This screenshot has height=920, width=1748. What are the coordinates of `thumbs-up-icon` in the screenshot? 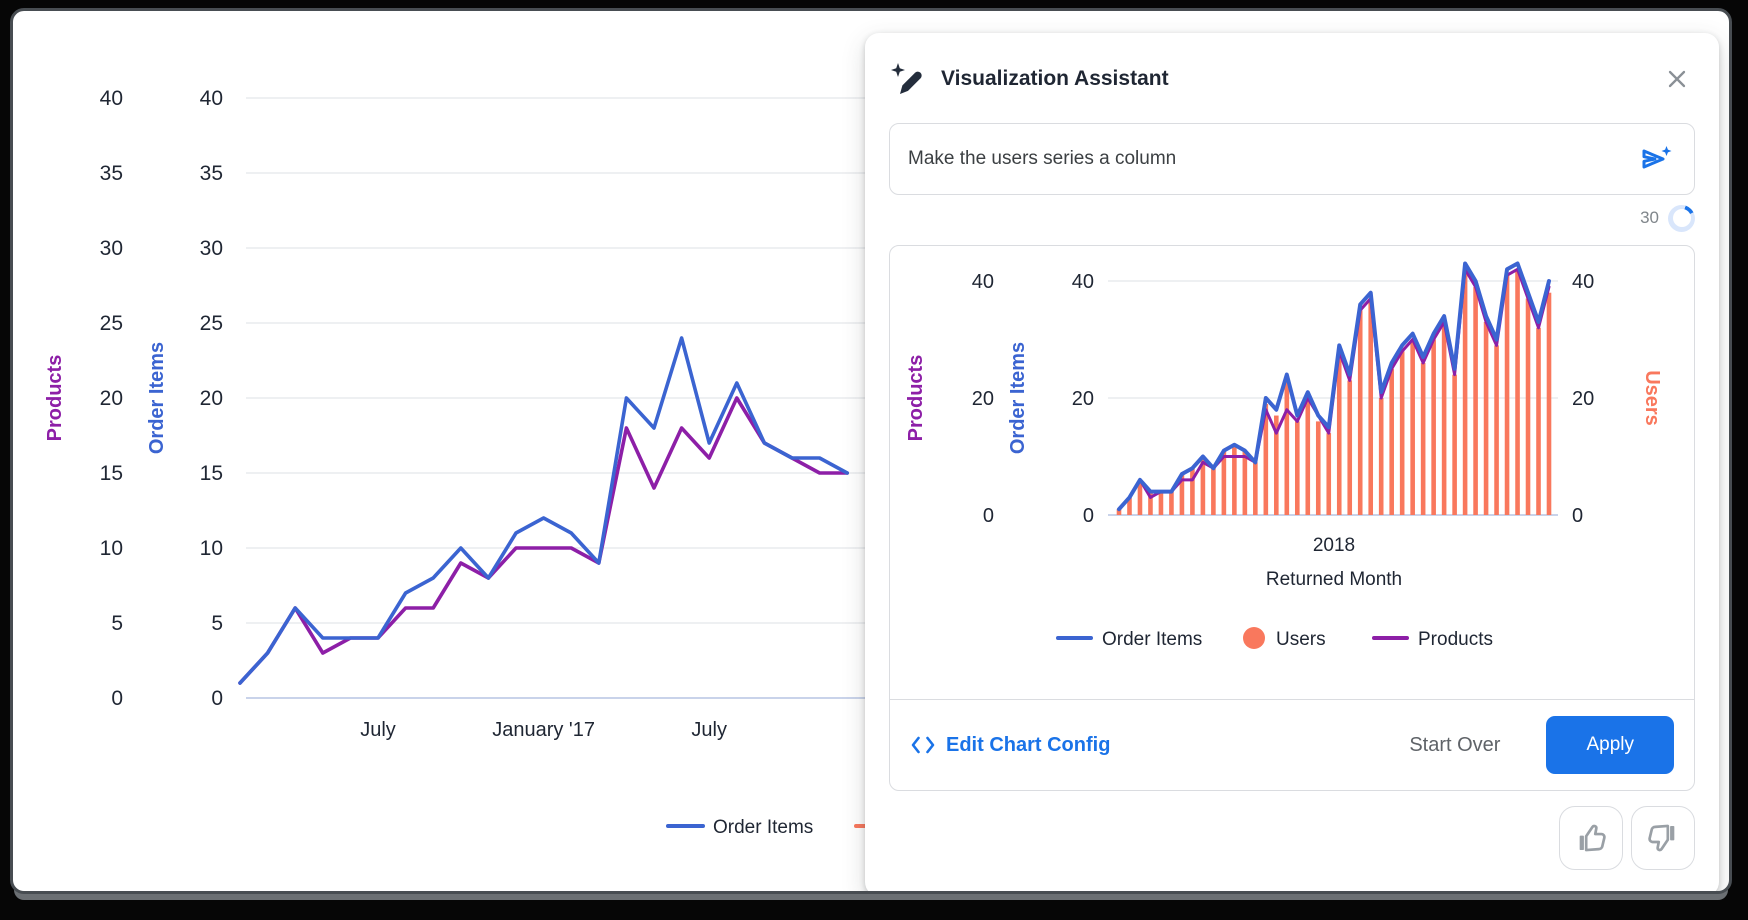 It's located at (1591, 838).